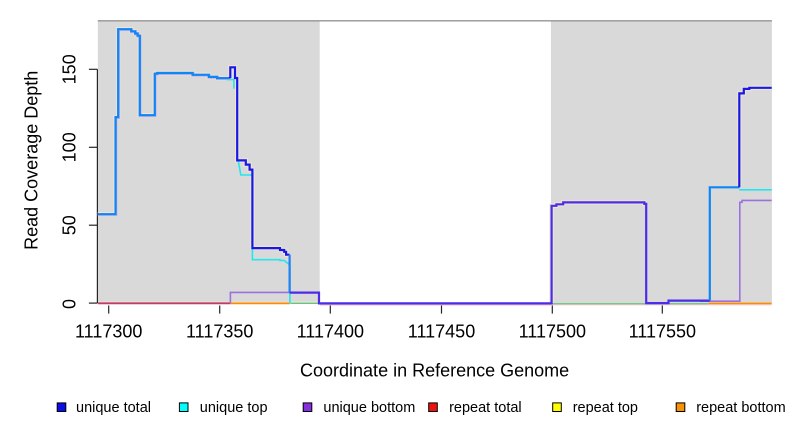  What do you see at coordinates (740, 408) in the screenshot?
I see `svg-text: repeat bottom` at bounding box center [740, 408].